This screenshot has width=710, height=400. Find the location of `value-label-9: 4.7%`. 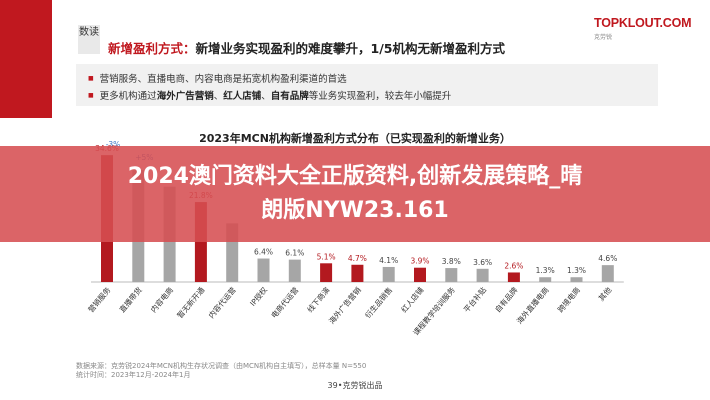

value-label-9: 4.7% is located at coordinates (357, 258).